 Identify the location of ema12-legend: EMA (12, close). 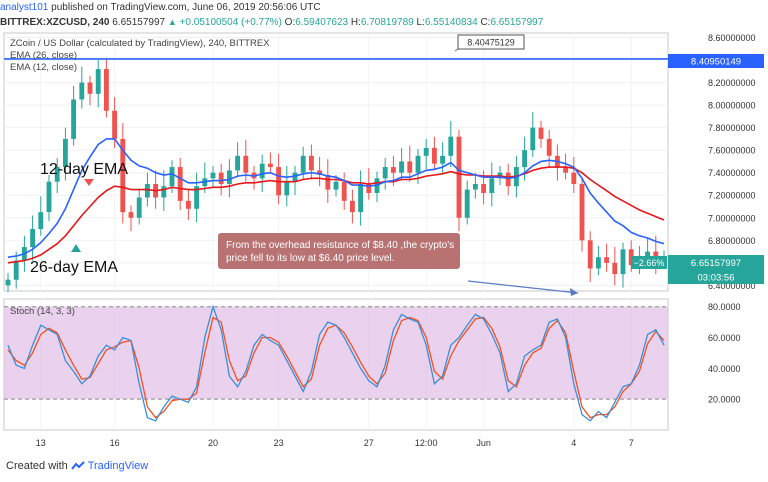
(43, 67).